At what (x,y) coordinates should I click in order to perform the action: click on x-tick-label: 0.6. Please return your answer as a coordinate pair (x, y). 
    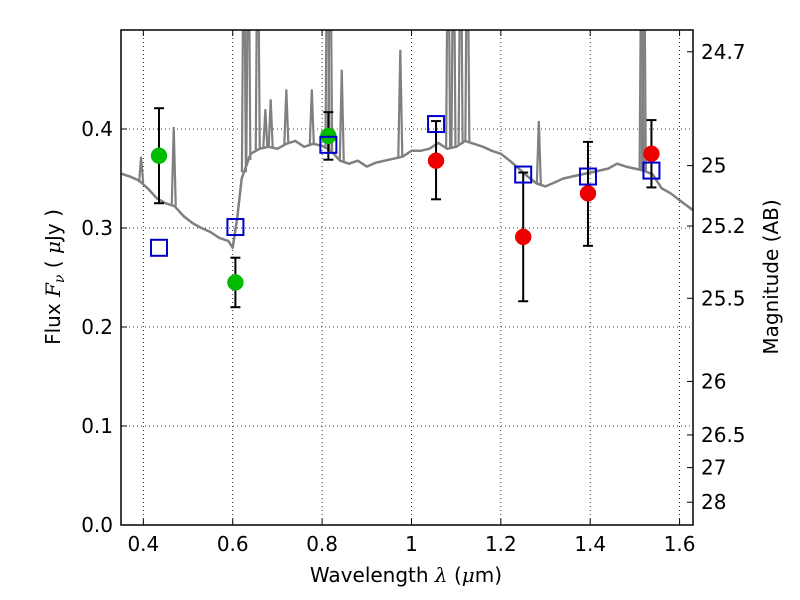
    Looking at the image, I should click on (233, 544).